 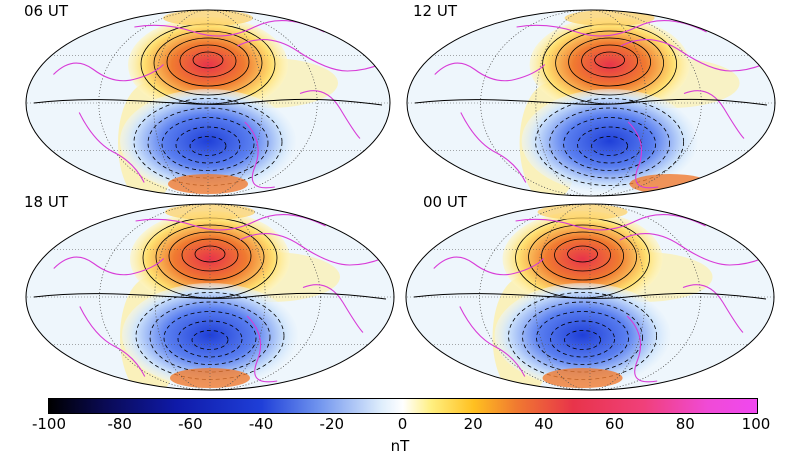 I want to click on colorbar-tick-label: -100, so click(x=49, y=424).